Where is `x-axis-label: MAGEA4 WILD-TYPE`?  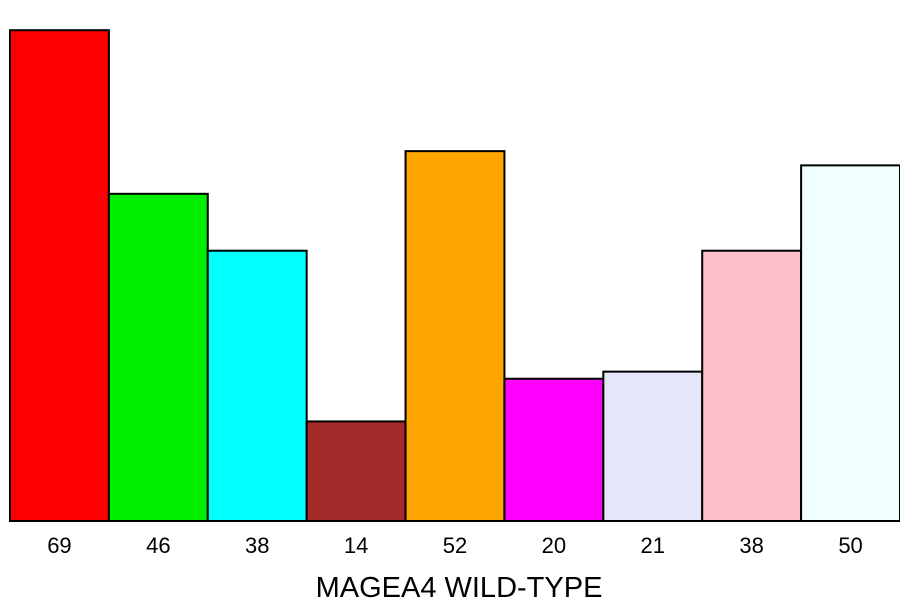 x-axis-label: MAGEA4 WILD-TYPE is located at coordinates (459, 588).